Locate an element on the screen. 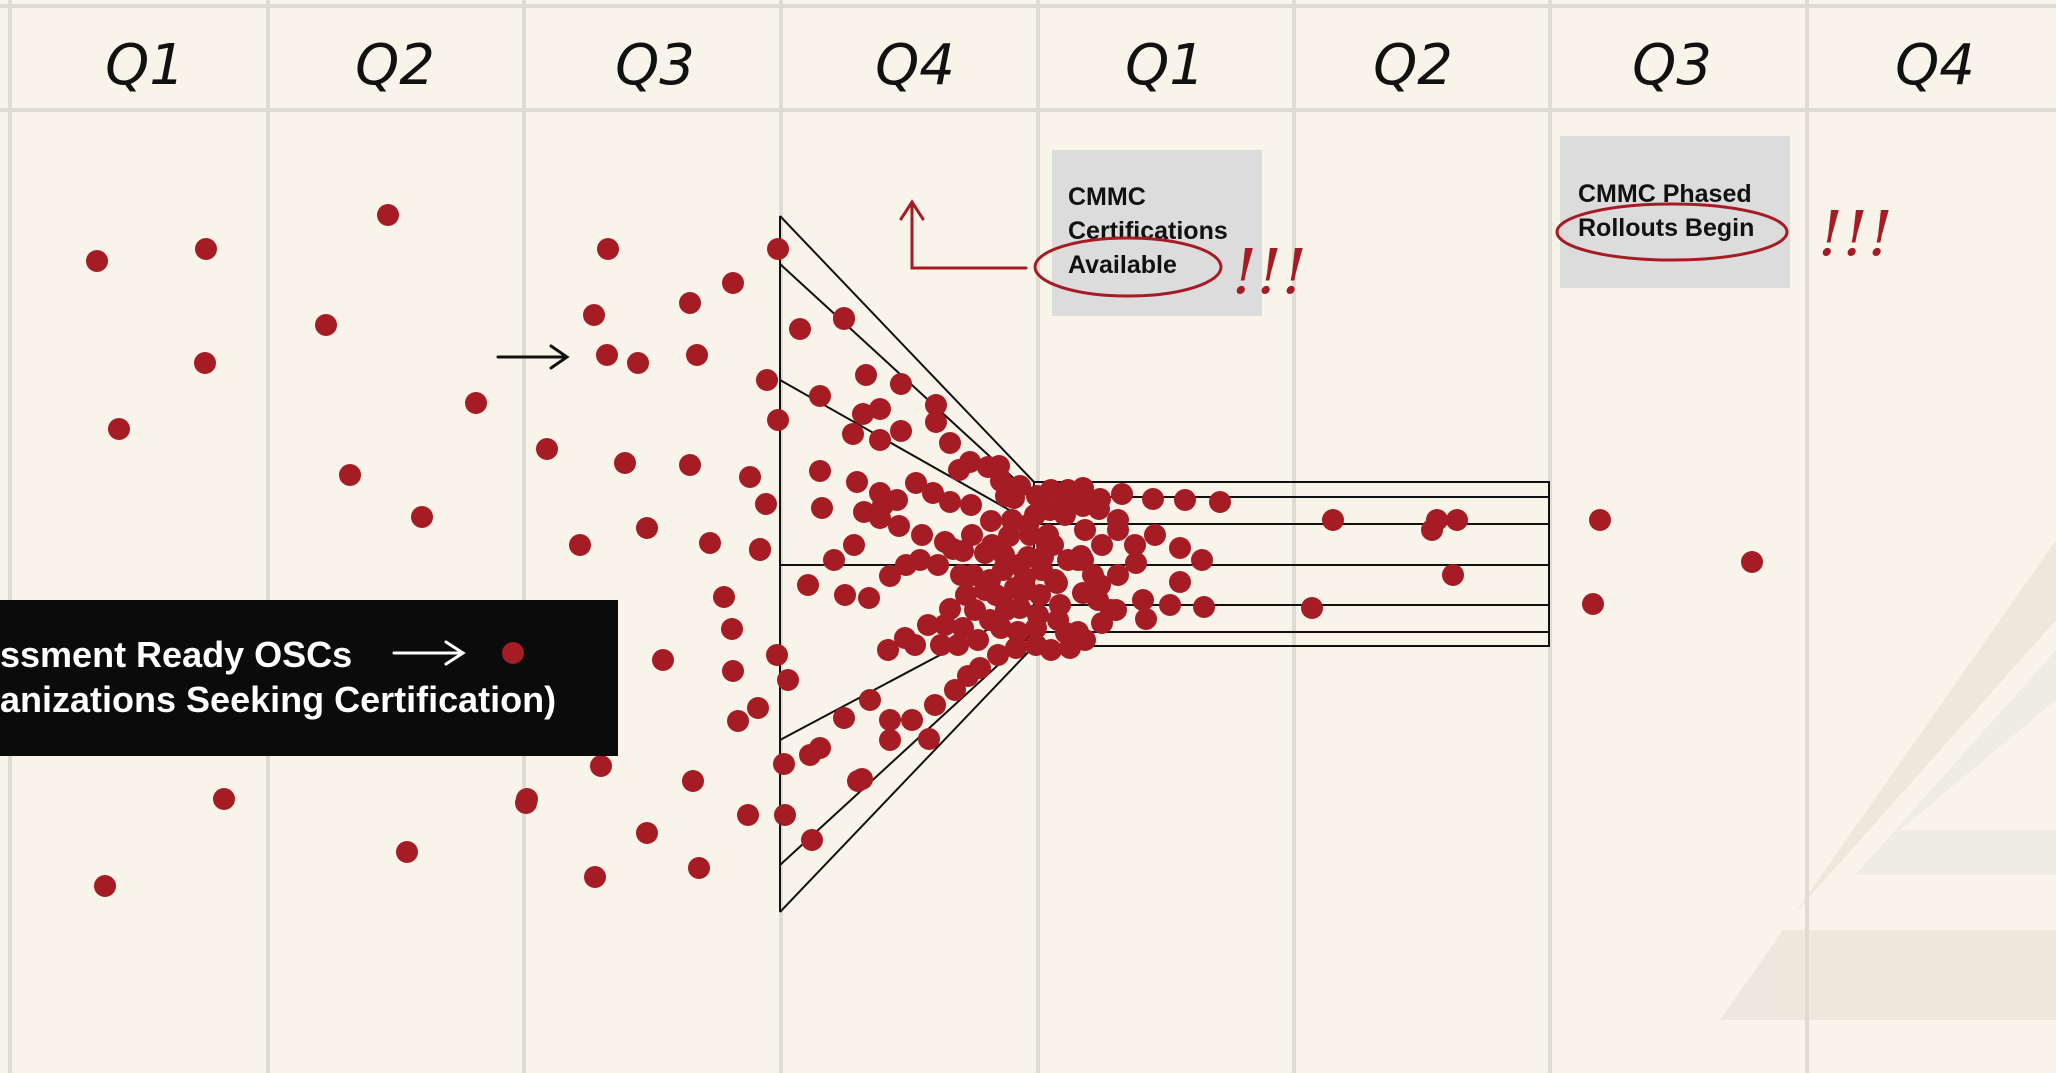  legend-marker is located at coordinates (513, 653).